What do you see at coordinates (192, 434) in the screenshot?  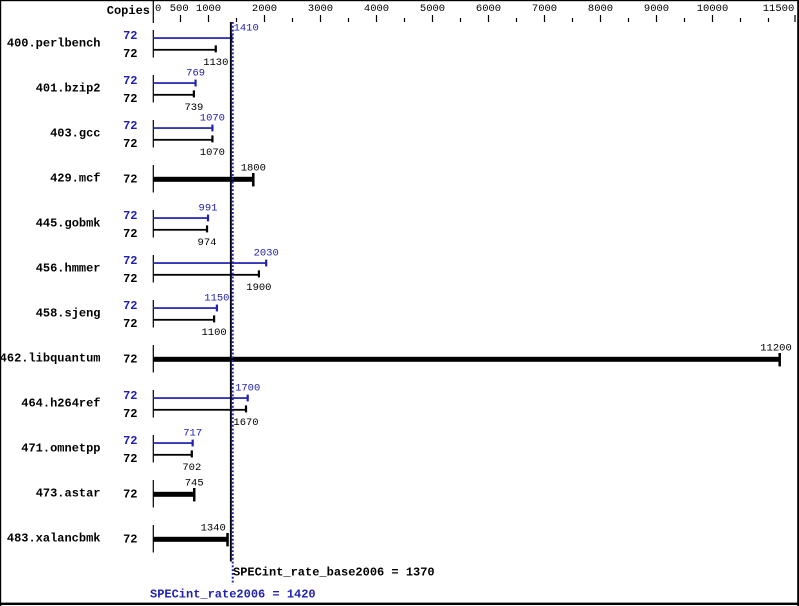 I see `svg-text: 717` at bounding box center [192, 434].